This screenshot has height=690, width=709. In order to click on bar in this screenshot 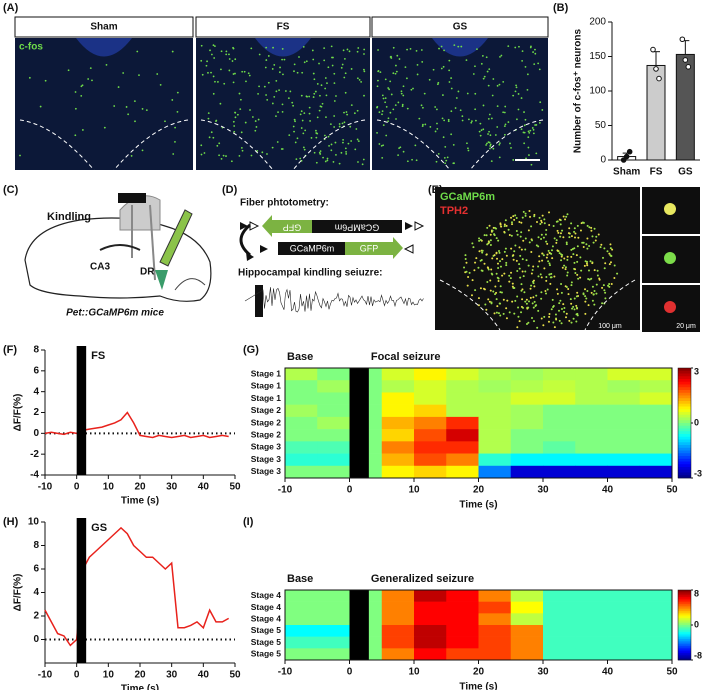, I will do `click(685, 107)`.